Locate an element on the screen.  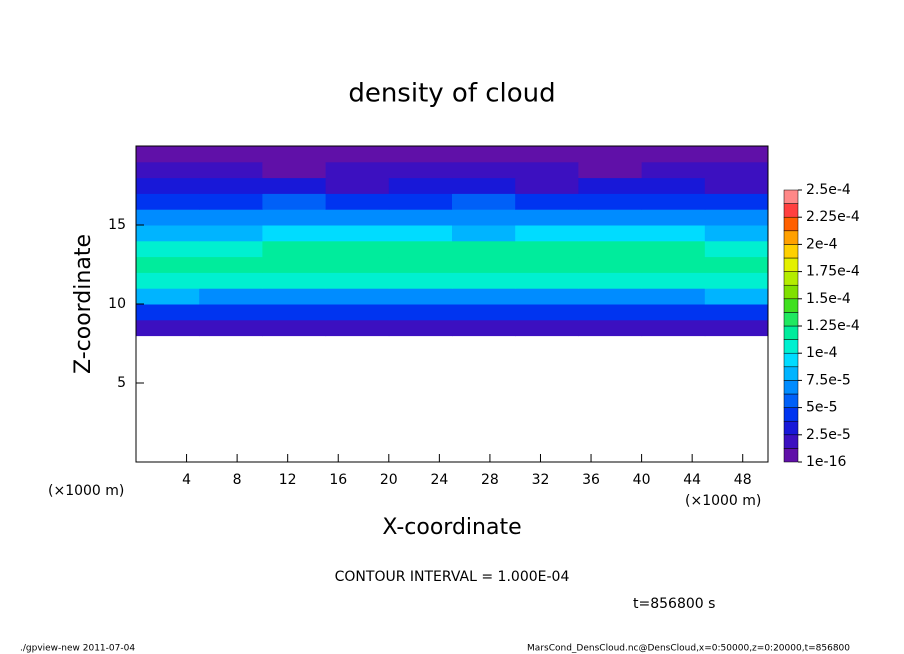
colorbar-label: 1.25e-4 is located at coordinates (833, 326).